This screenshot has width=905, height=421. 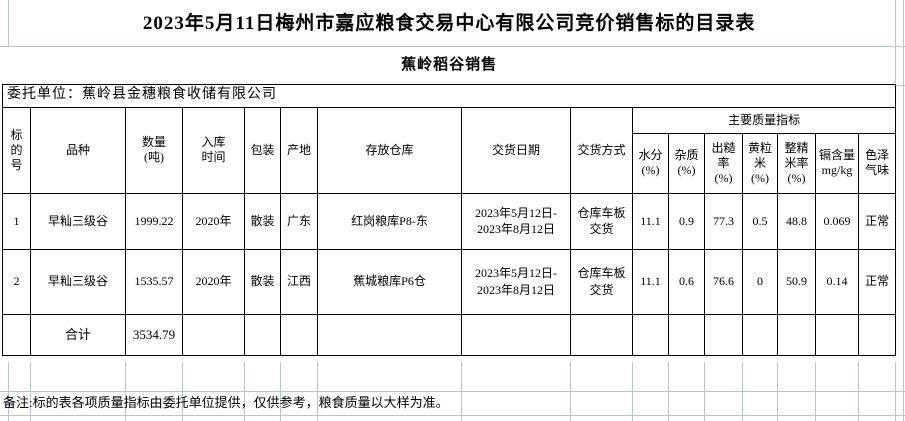 What do you see at coordinates (16, 281) in the screenshot?
I see `cell-bid-no: 2` at bounding box center [16, 281].